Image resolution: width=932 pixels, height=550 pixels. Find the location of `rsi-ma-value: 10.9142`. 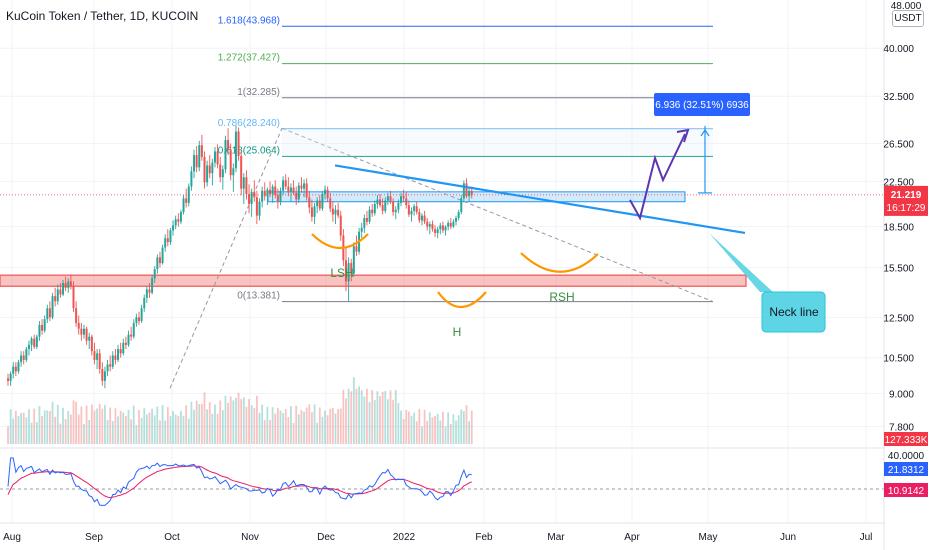

rsi-ma-value: 10.9142 is located at coordinates (906, 491).